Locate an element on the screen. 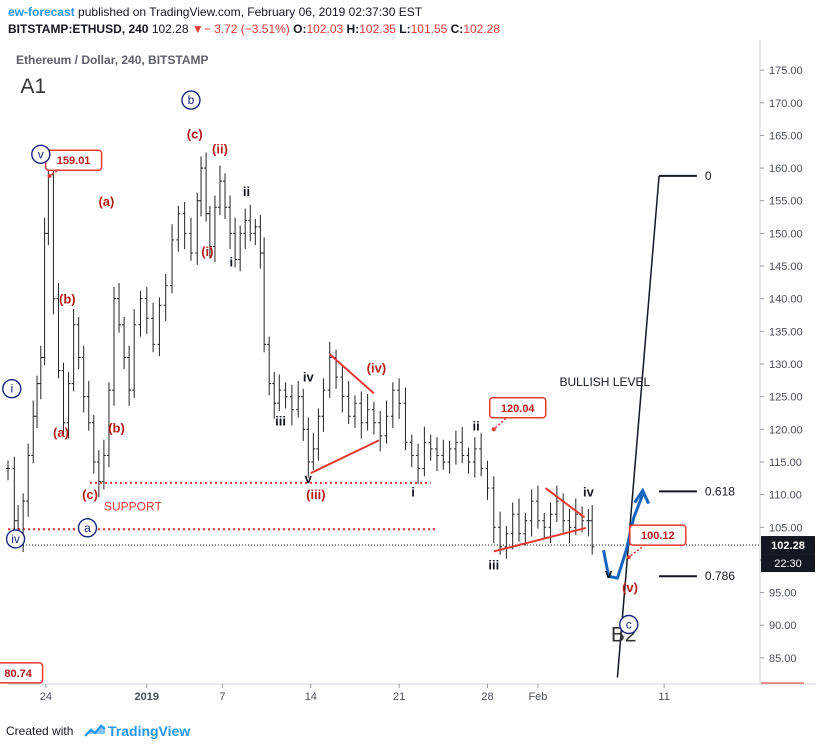 The image size is (816, 748). price-callout-text: 120.04 is located at coordinates (518, 409).